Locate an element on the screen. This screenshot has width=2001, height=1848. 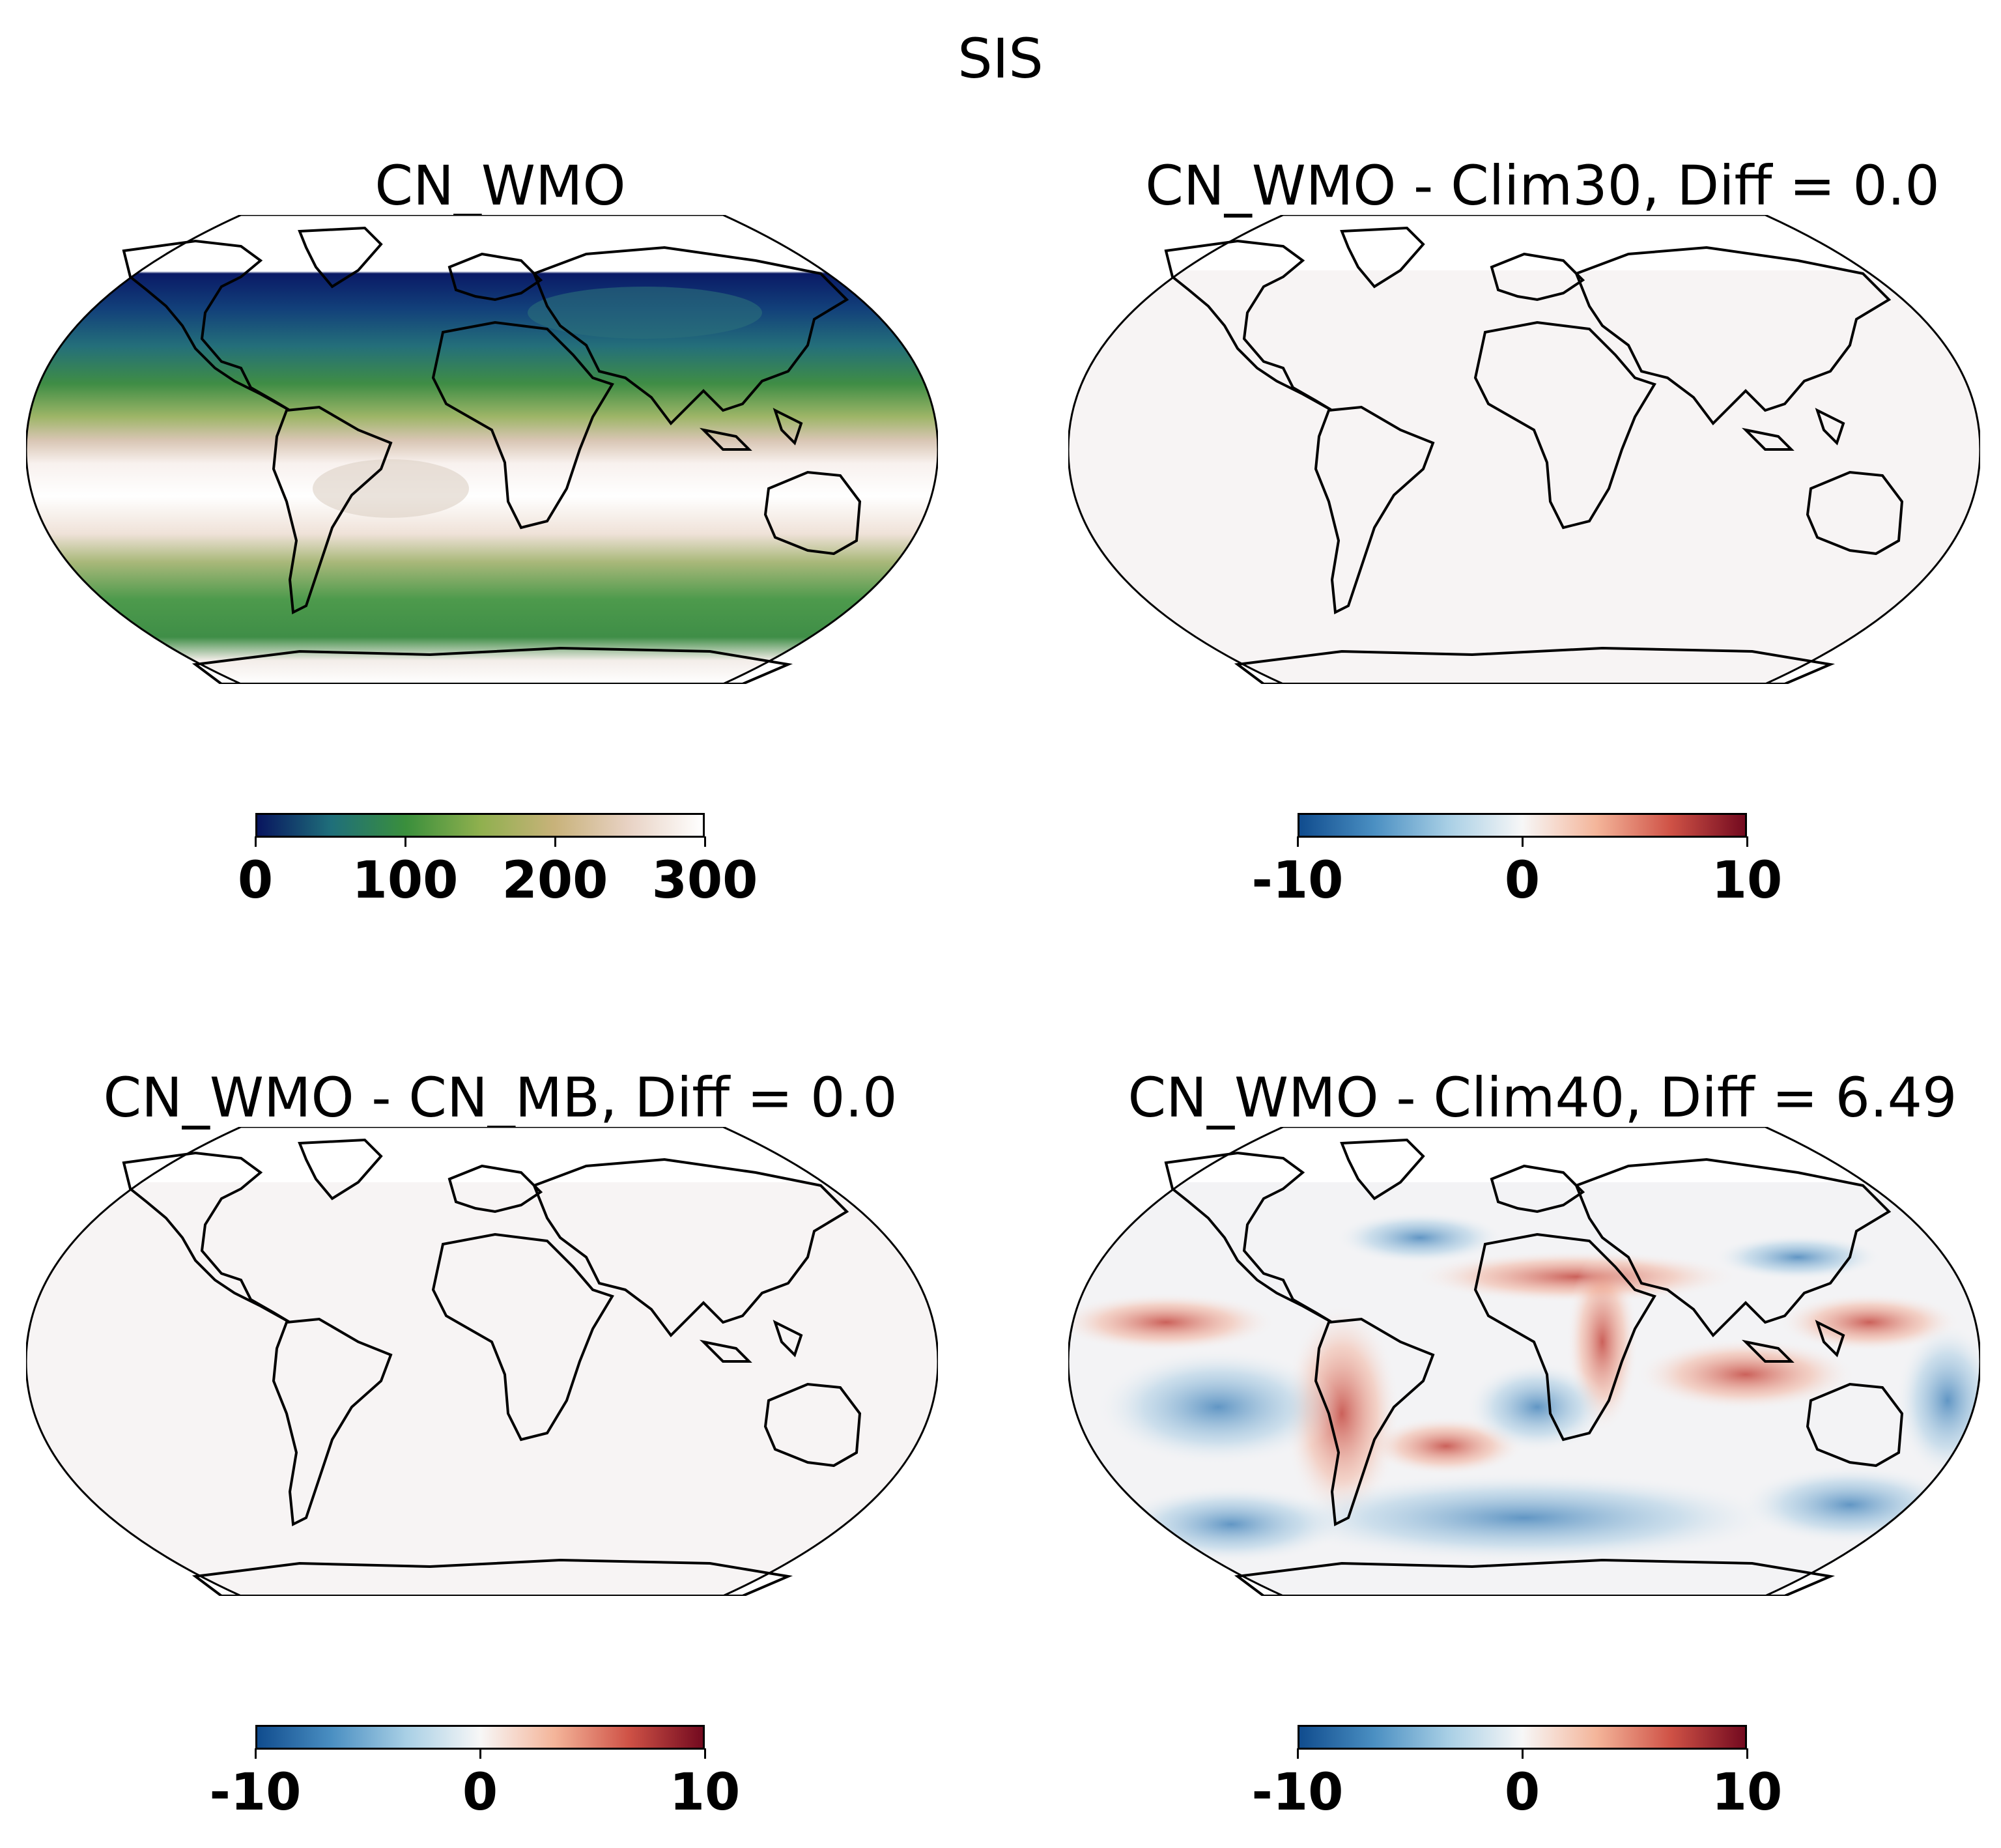
figure-title: SIS is located at coordinates (1000, 59).